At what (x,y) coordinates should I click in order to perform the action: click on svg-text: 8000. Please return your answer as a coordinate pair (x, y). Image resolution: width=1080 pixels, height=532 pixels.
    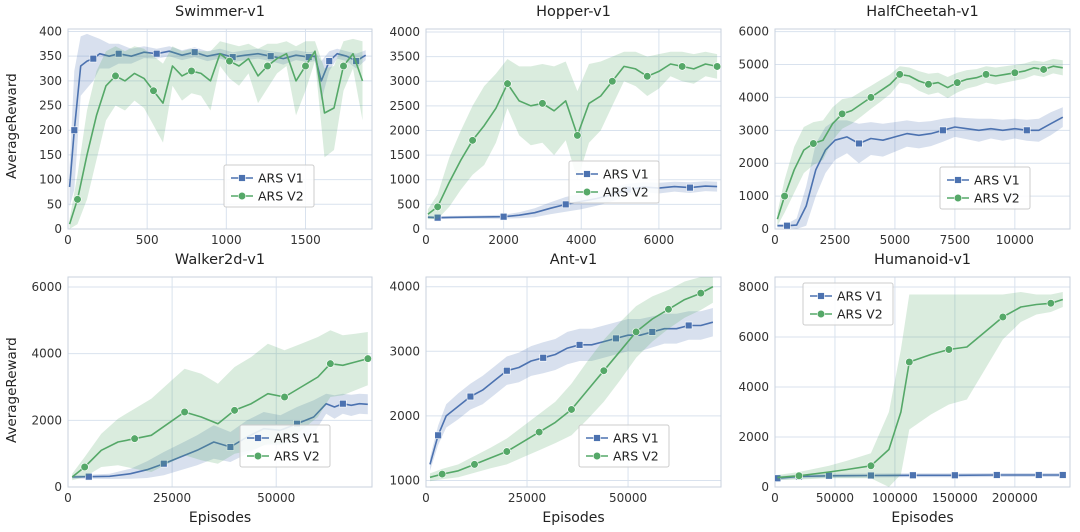
    Looking at the image, I should click on (753, 287).